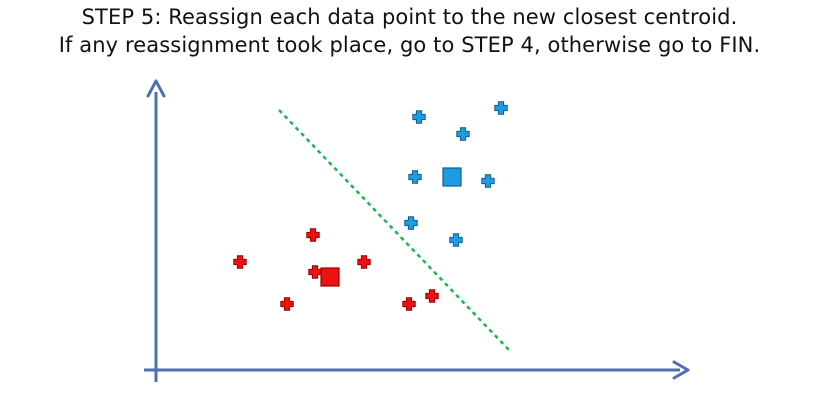 This screenshot has width=819, height=410. What do you see at coordinates (681, 370) in the screenshot?
I see `x-axis-arrow-icon` at bounding box center [681, 370].